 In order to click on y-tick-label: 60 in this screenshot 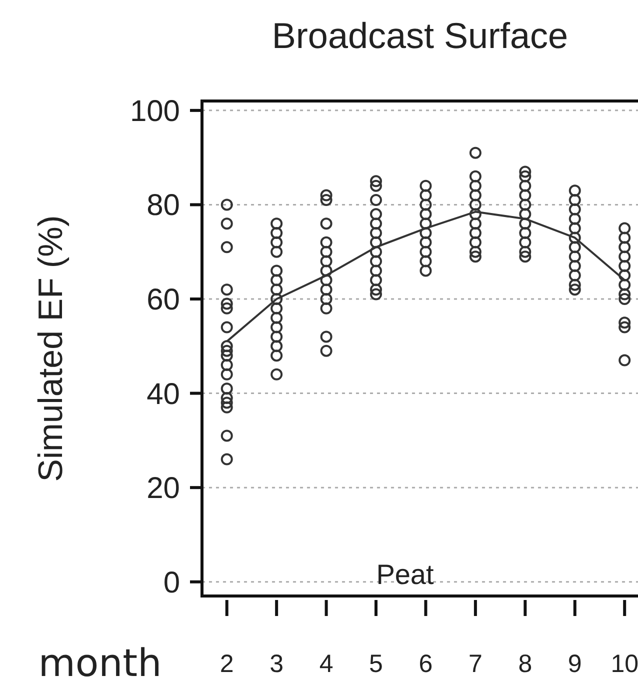, I will do `click(163, 300)`.